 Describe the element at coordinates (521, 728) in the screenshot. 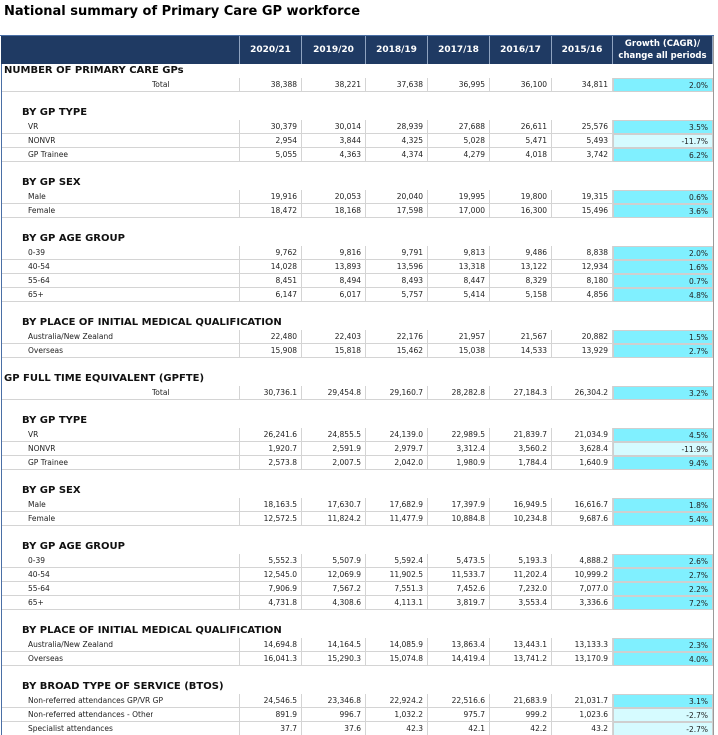

I see `value-cell: 42.2` at that location.